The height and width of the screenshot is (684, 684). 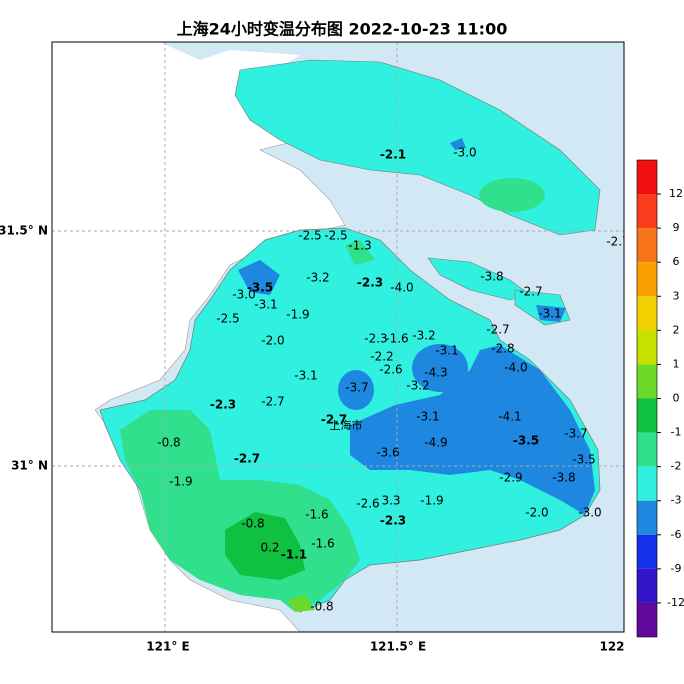 What do you see at coordinates (390, 501) in the screenshot?
I see `station-value: 3.3` at bounding box center [390, 501].